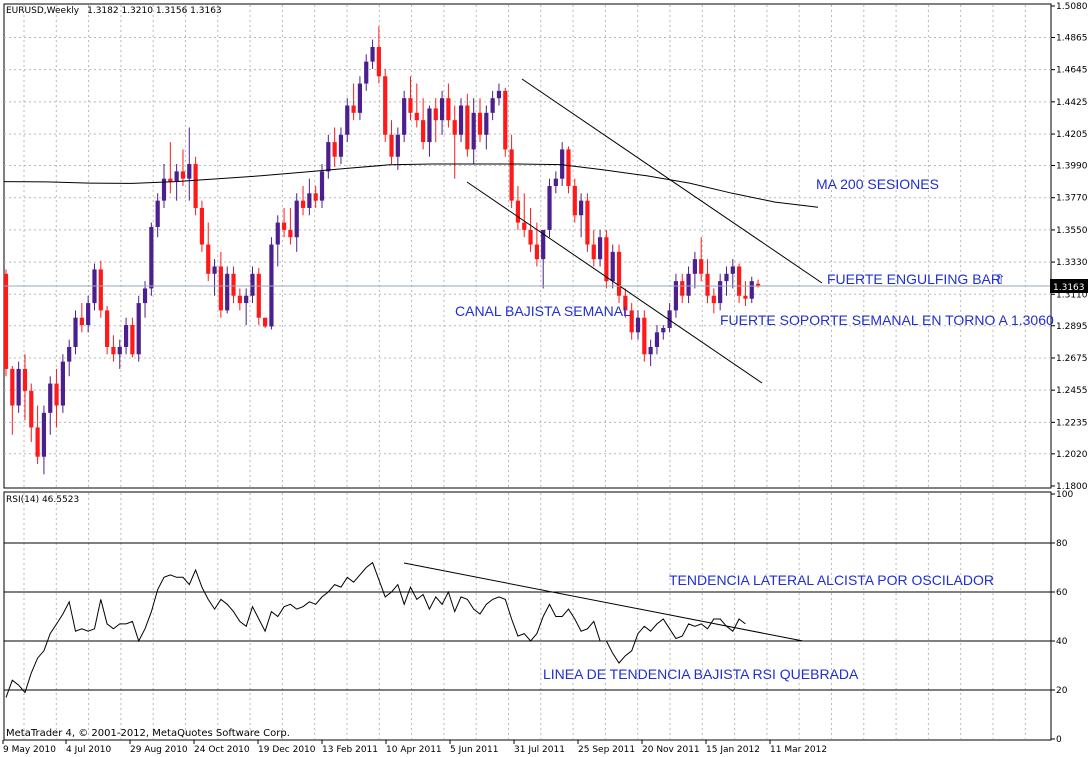  What do you see at coordinates (1062, 642) in the screenshot?
I see `rsi-tick-label: 40` at bounding box center [1062, 642].